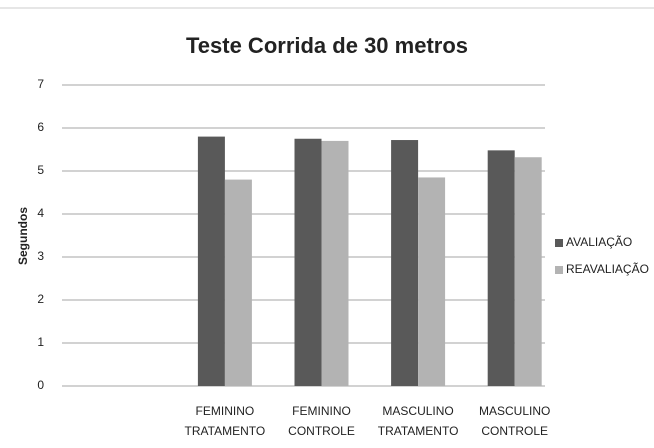 Image resolution: width=654 pixels, height=448 pixels. Describe the element at coordinates (40, 84) in the screenshot. I see `y-tick-label: 7` at that location.